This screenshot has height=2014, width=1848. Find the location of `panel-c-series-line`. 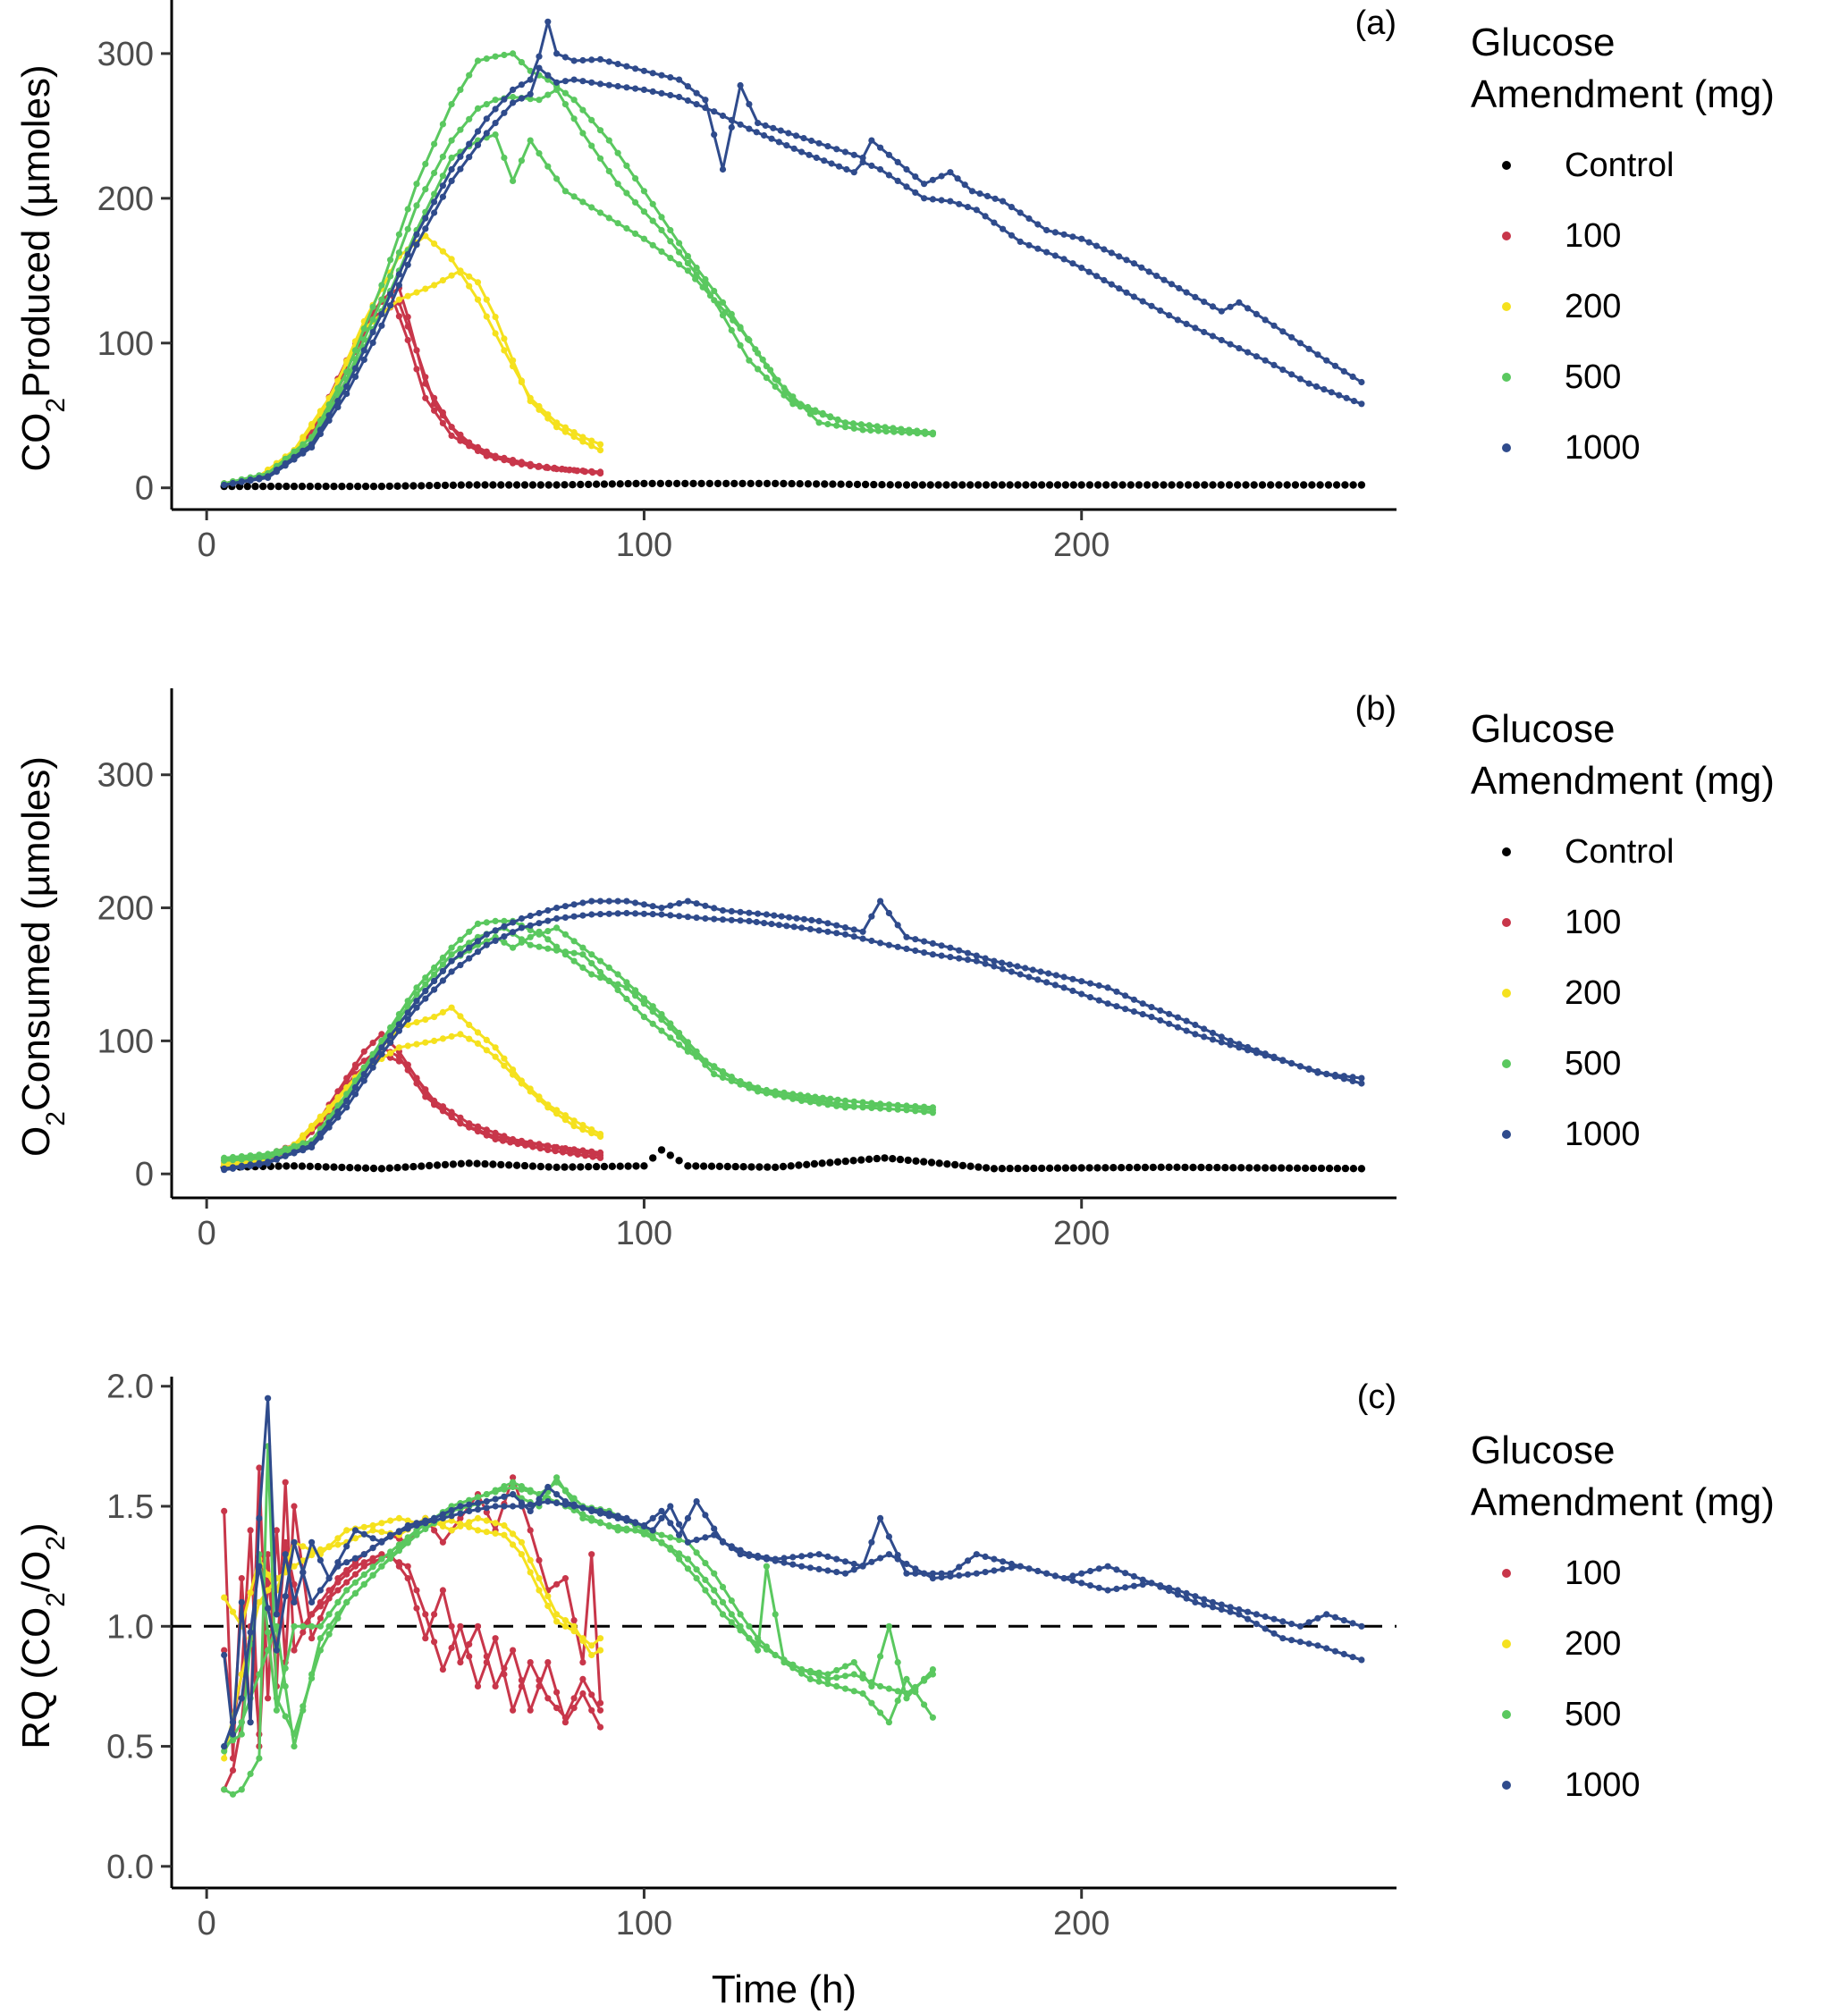

panel-c-series-line is located at coordinates (578, 1617).